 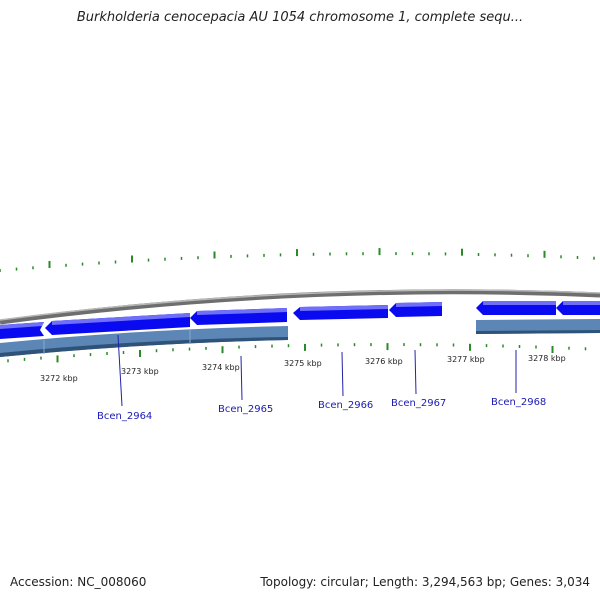 What do you see at coordinates (345, 405) in the screenshot?
I see `gene-label: Bcen_2966` at bounding box center [345, 405].